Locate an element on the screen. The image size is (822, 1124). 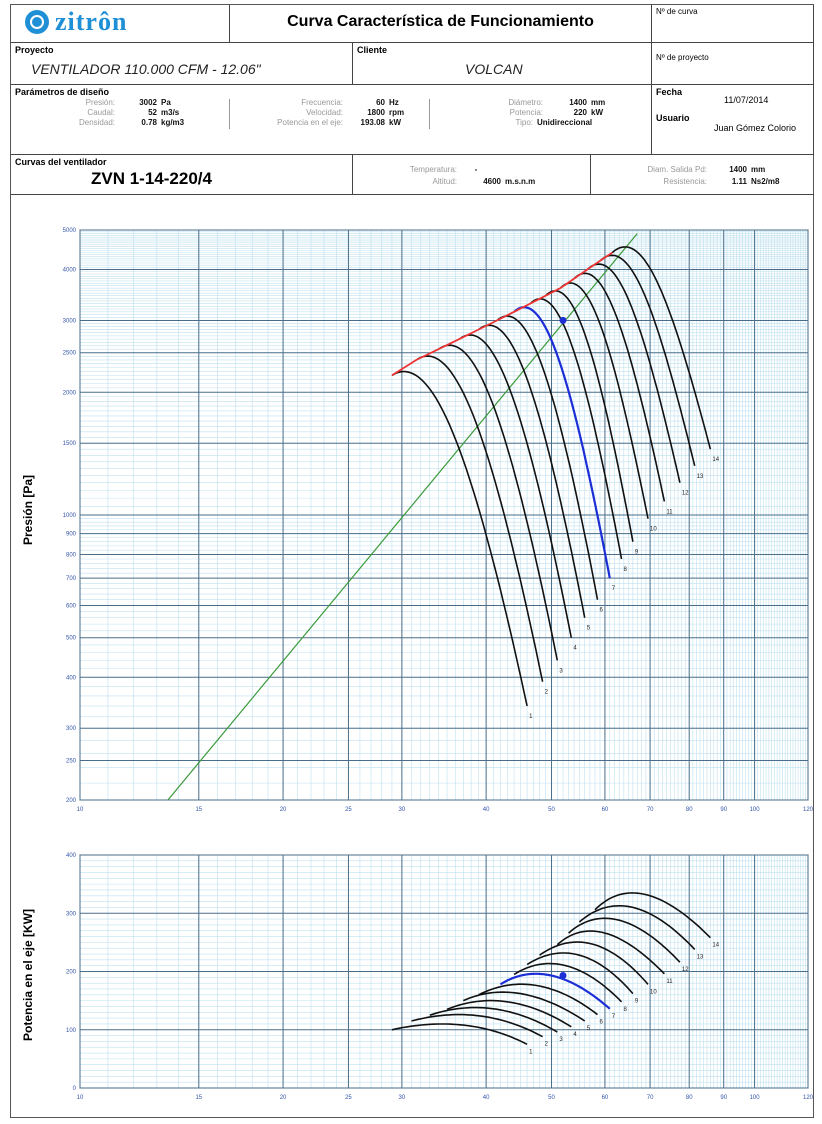
presion-unit: Pa is located at coordinates (166, 102).